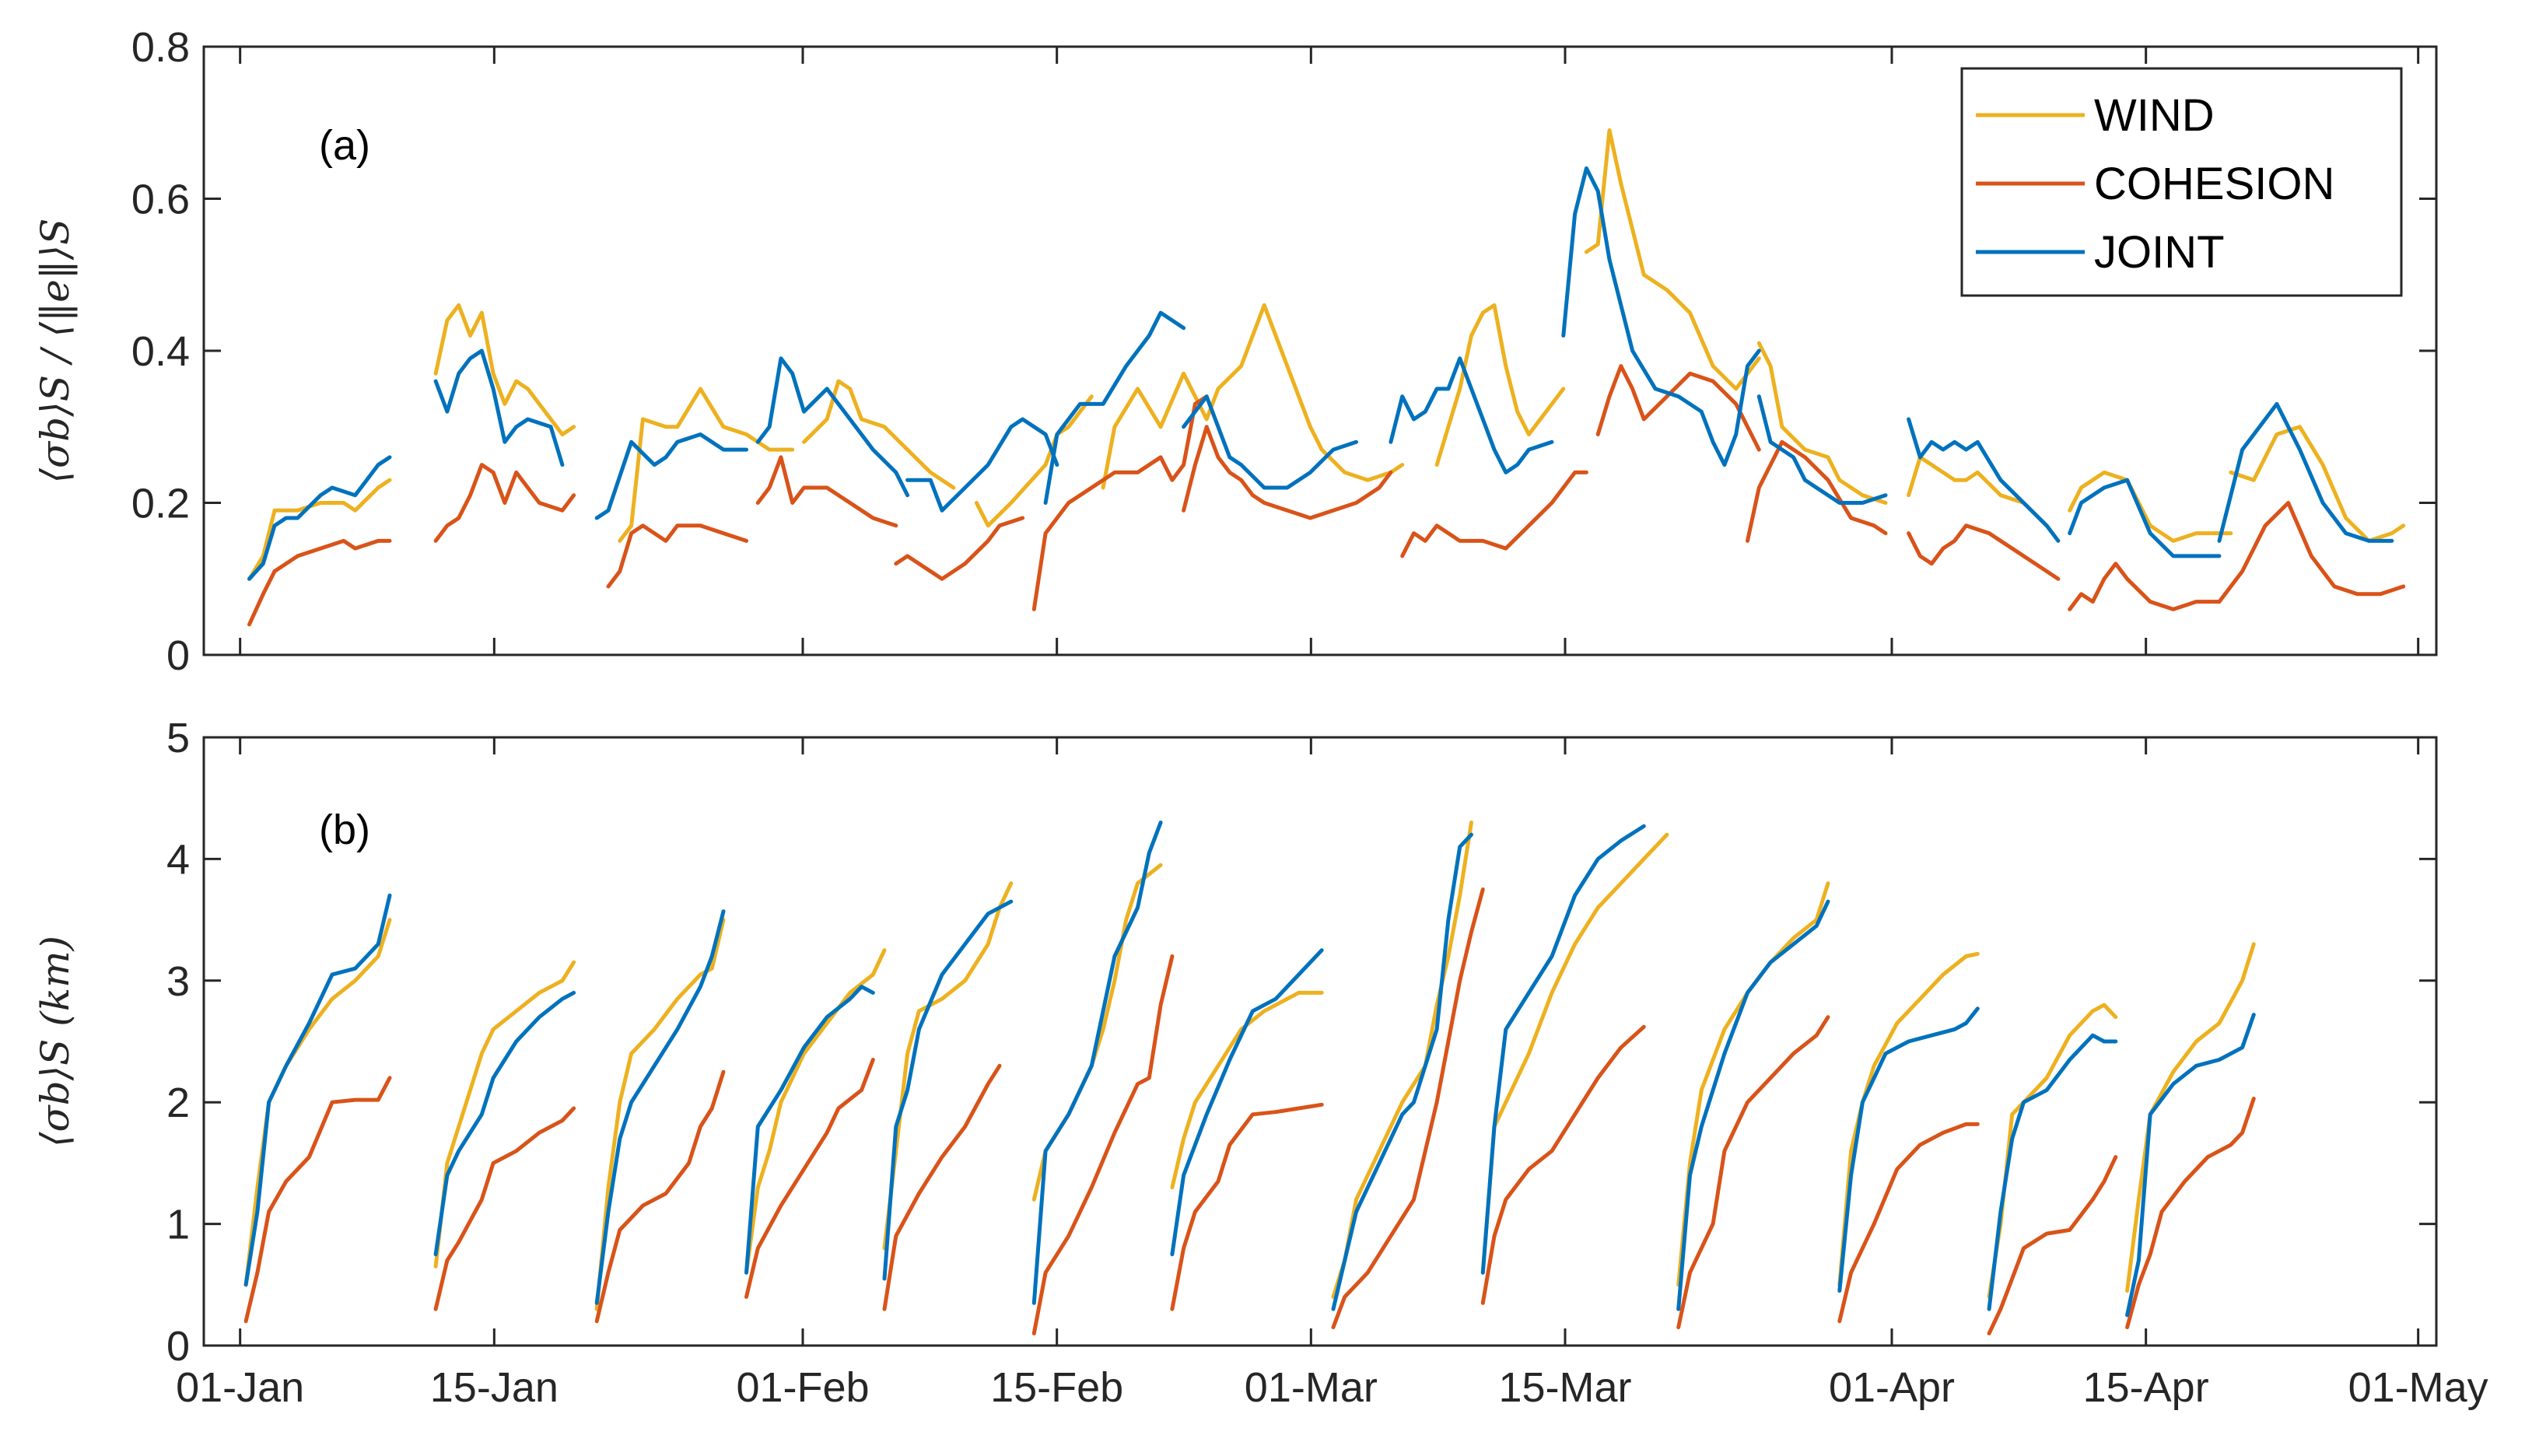 Image resolution: width=2539 pixels, height=1456 pixels. I want to click on panel-a-ytick-label: 0.4, so click(160, 351).